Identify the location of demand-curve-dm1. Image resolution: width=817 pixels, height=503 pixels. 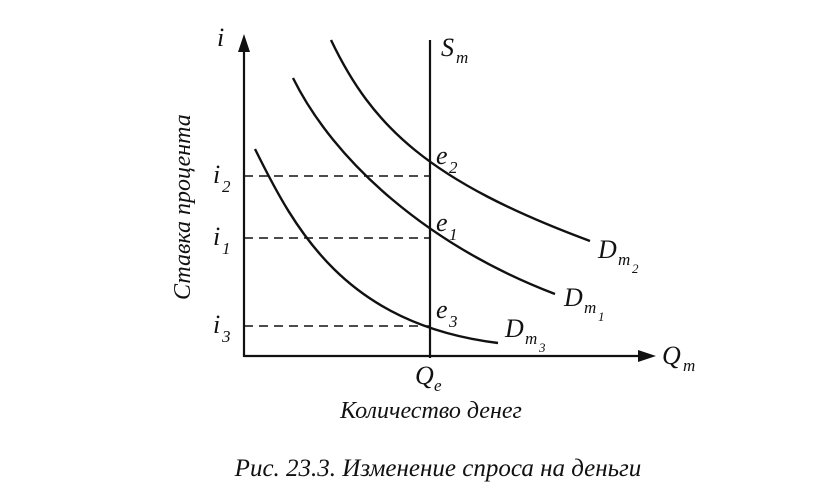
(423, 186).